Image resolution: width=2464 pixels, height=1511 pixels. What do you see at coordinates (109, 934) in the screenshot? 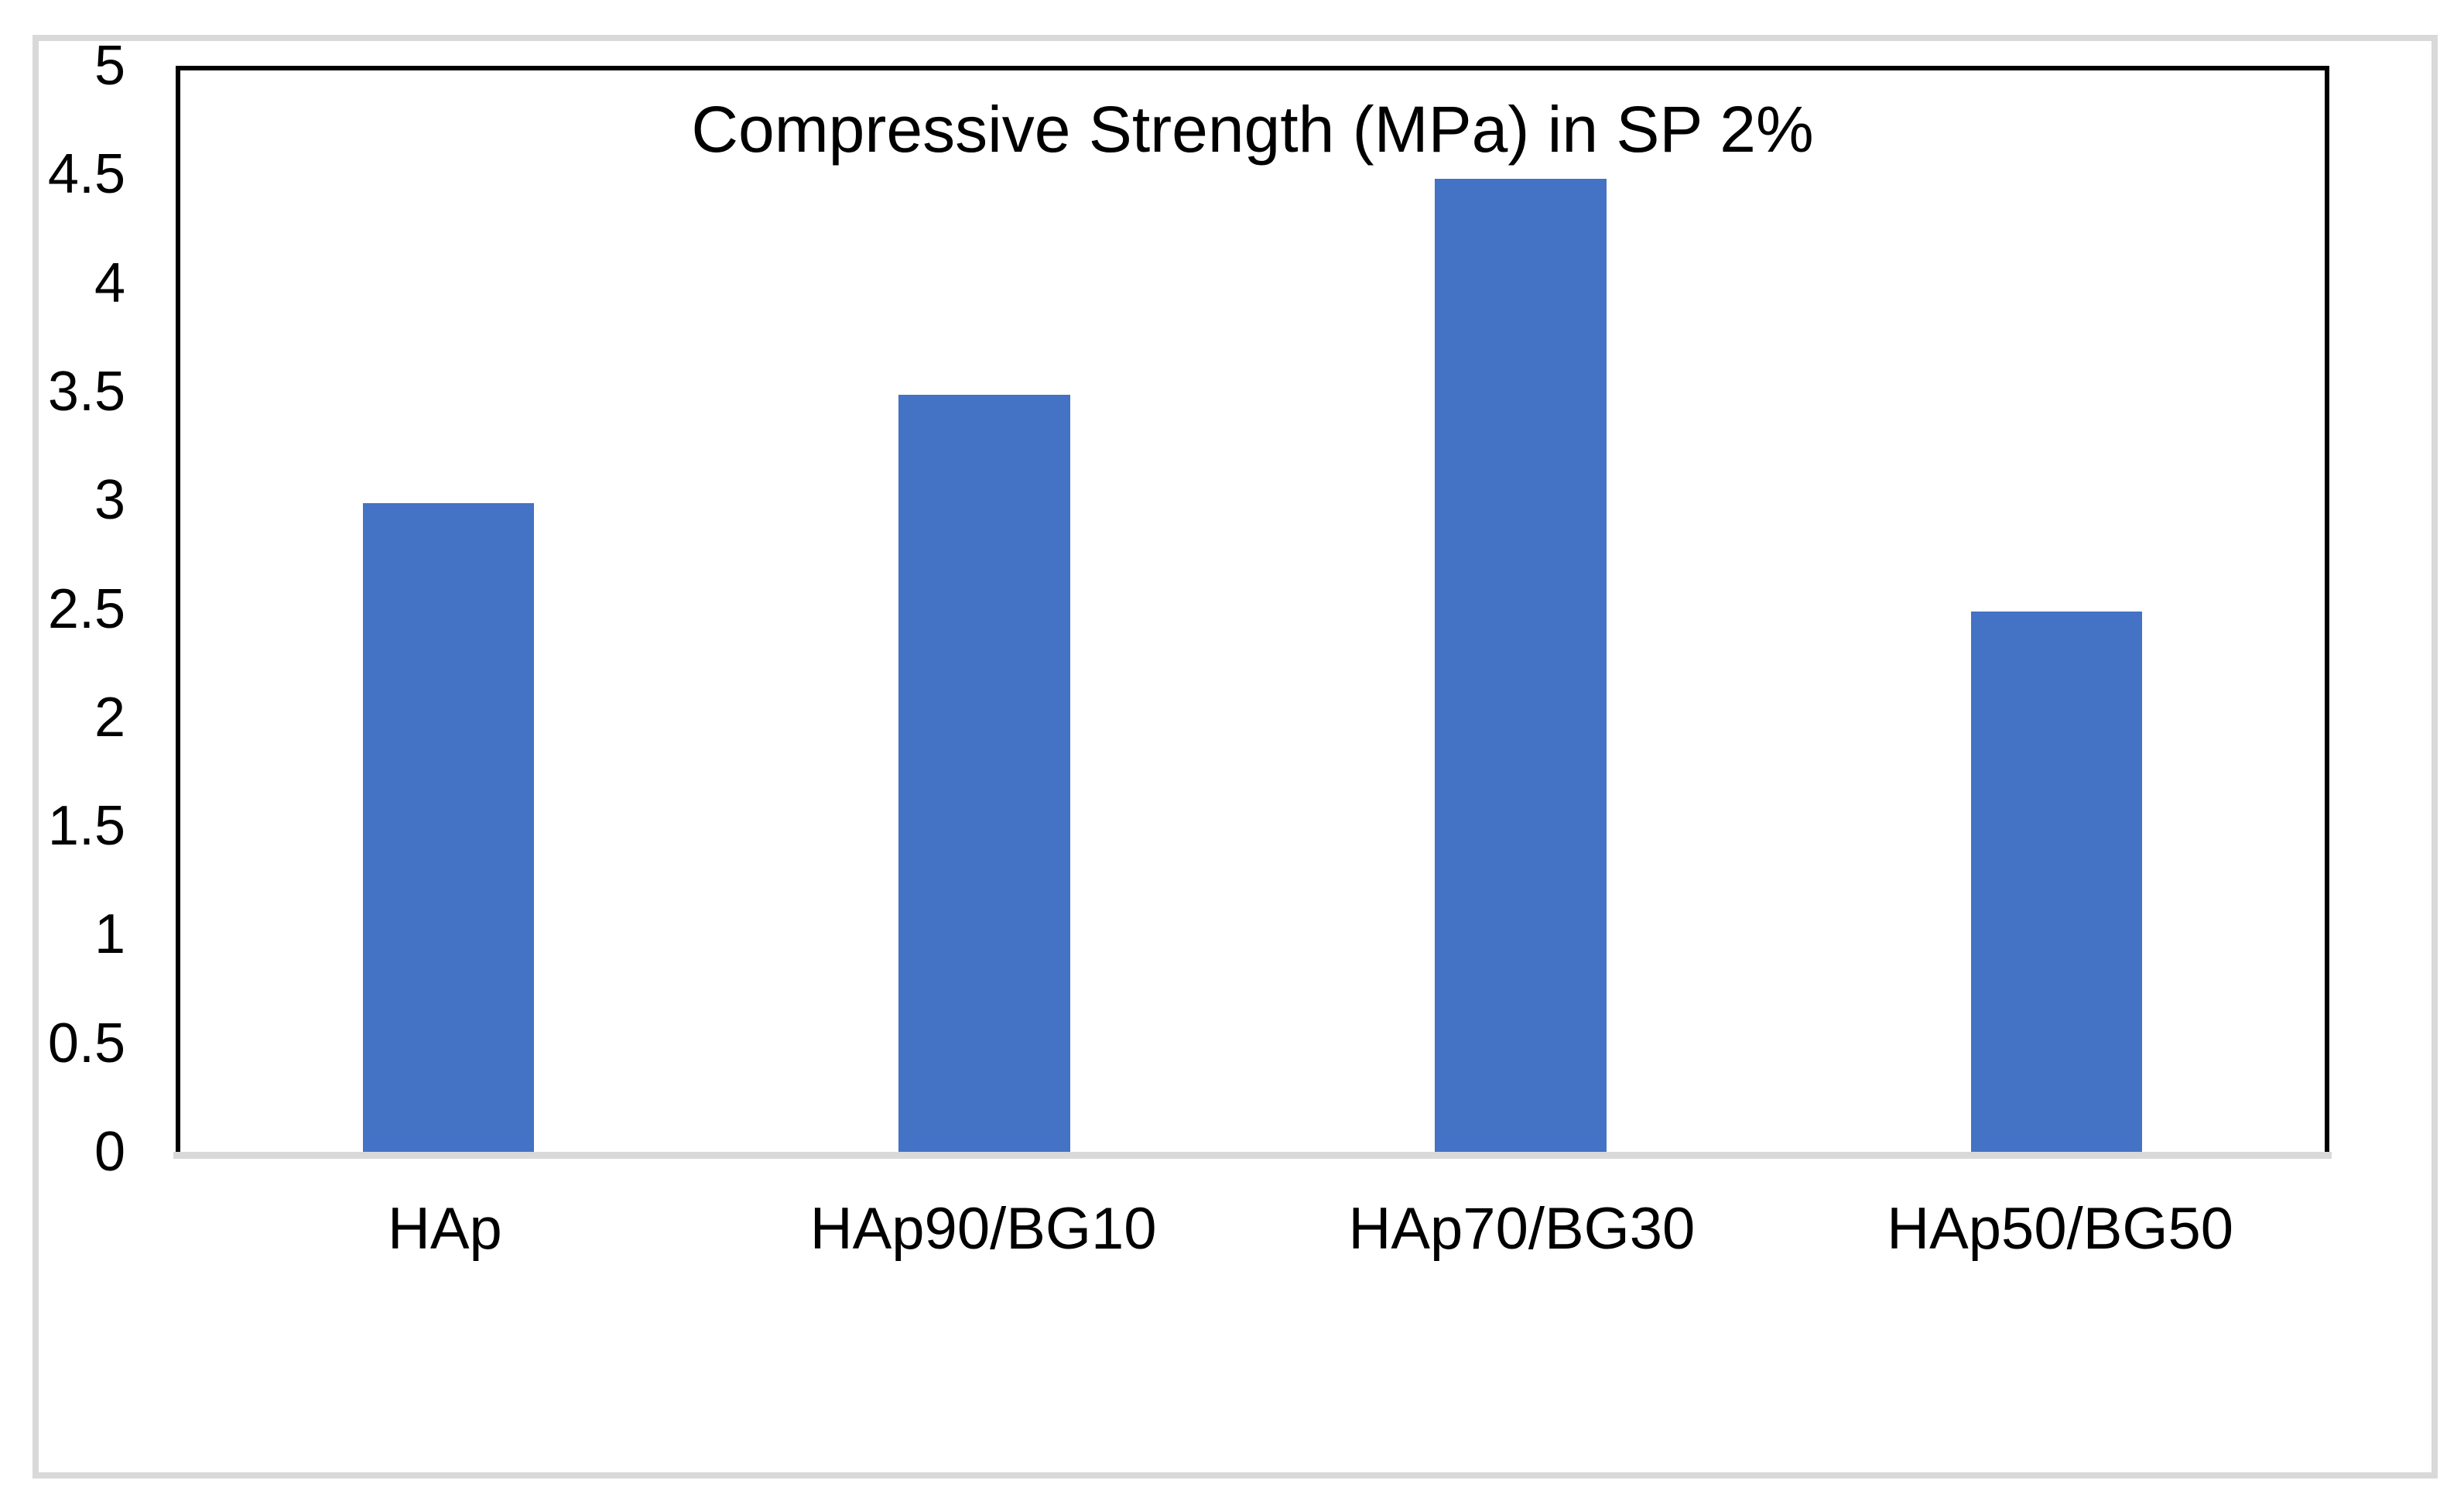
I see `y-tick-label: 1` at bounding box center [109, 934].